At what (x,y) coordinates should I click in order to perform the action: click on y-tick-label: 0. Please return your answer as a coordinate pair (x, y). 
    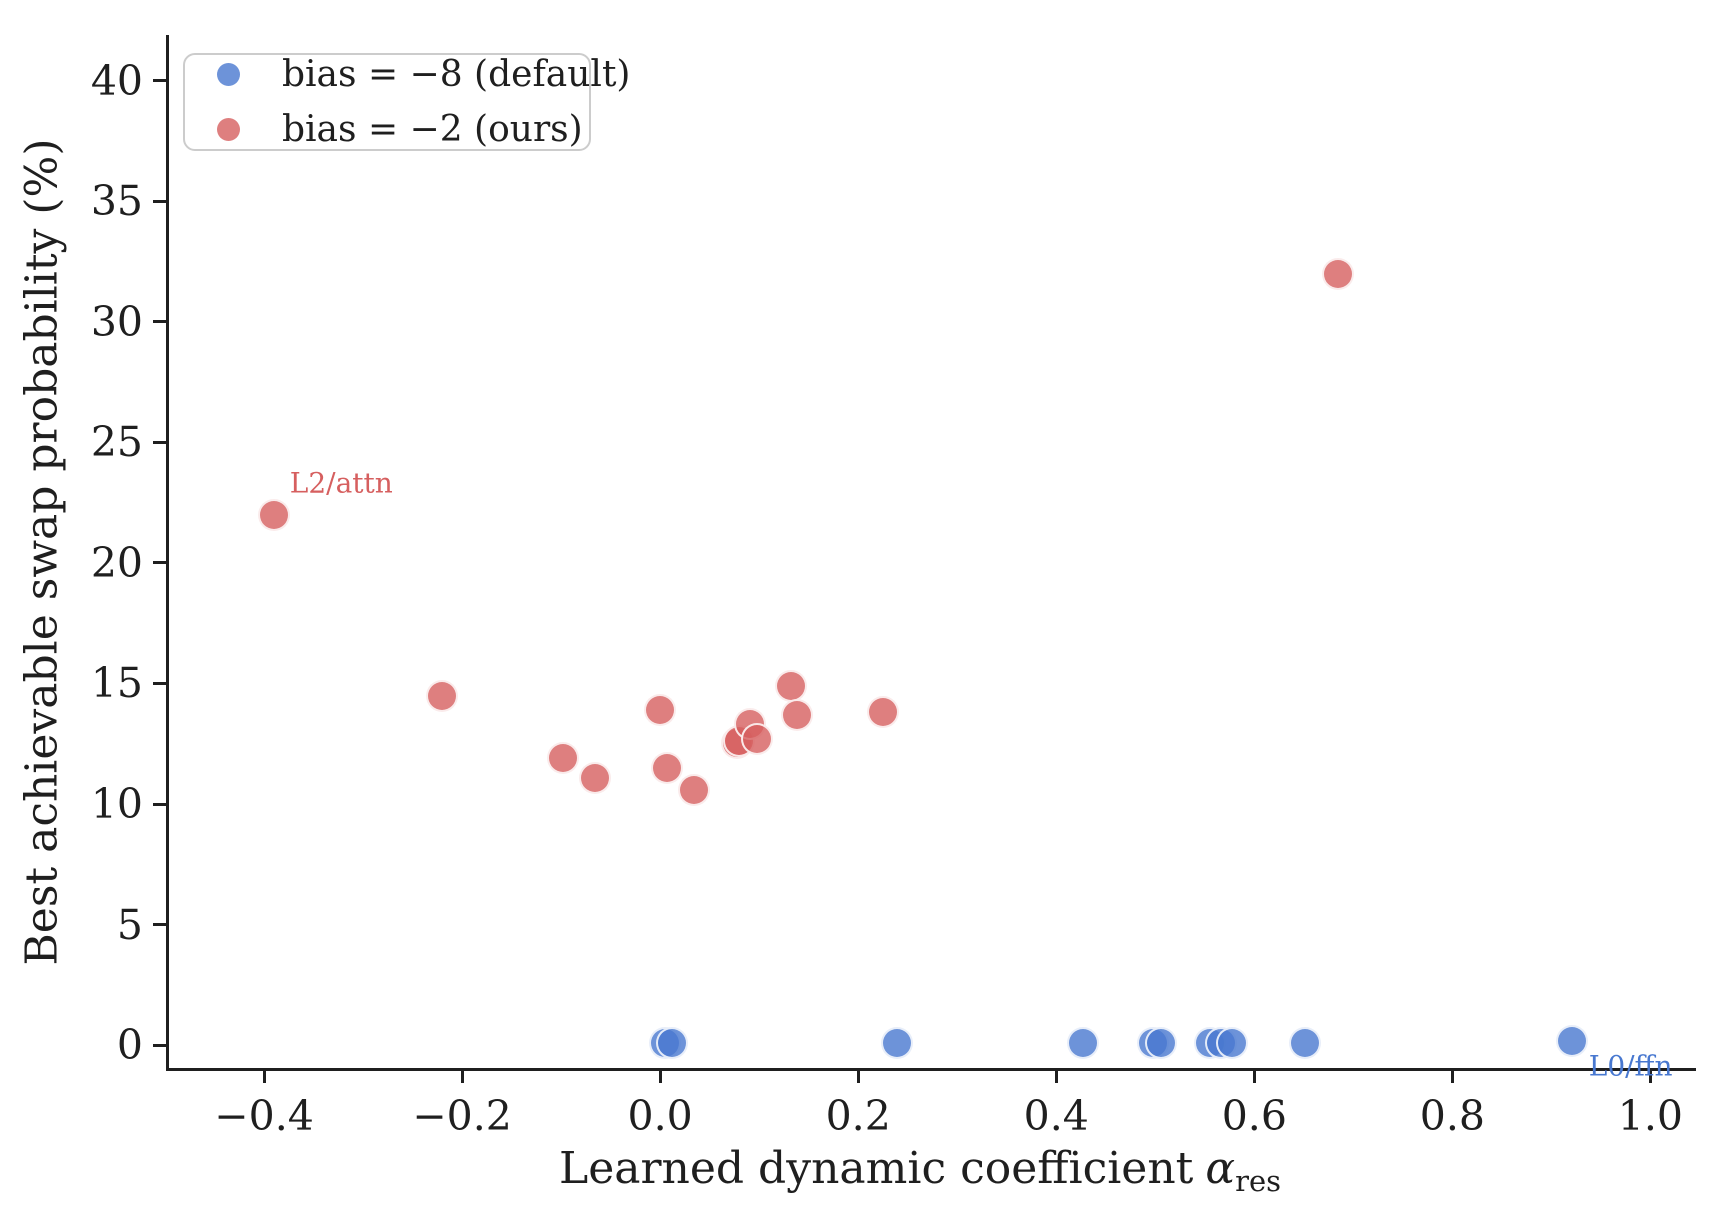
    Looking at the image, I should click on (129, 1045).